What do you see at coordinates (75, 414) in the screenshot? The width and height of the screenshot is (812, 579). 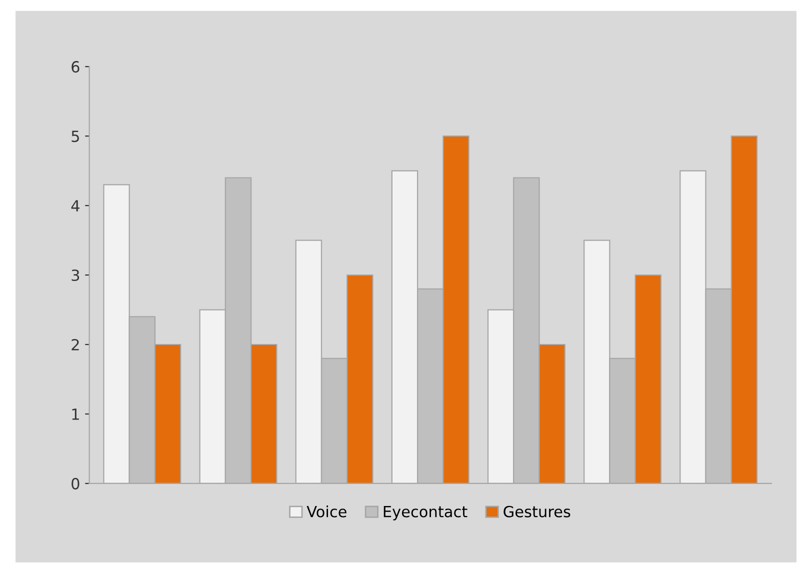 I see `y-tick-label: 1` at bounding box center [75, 414].